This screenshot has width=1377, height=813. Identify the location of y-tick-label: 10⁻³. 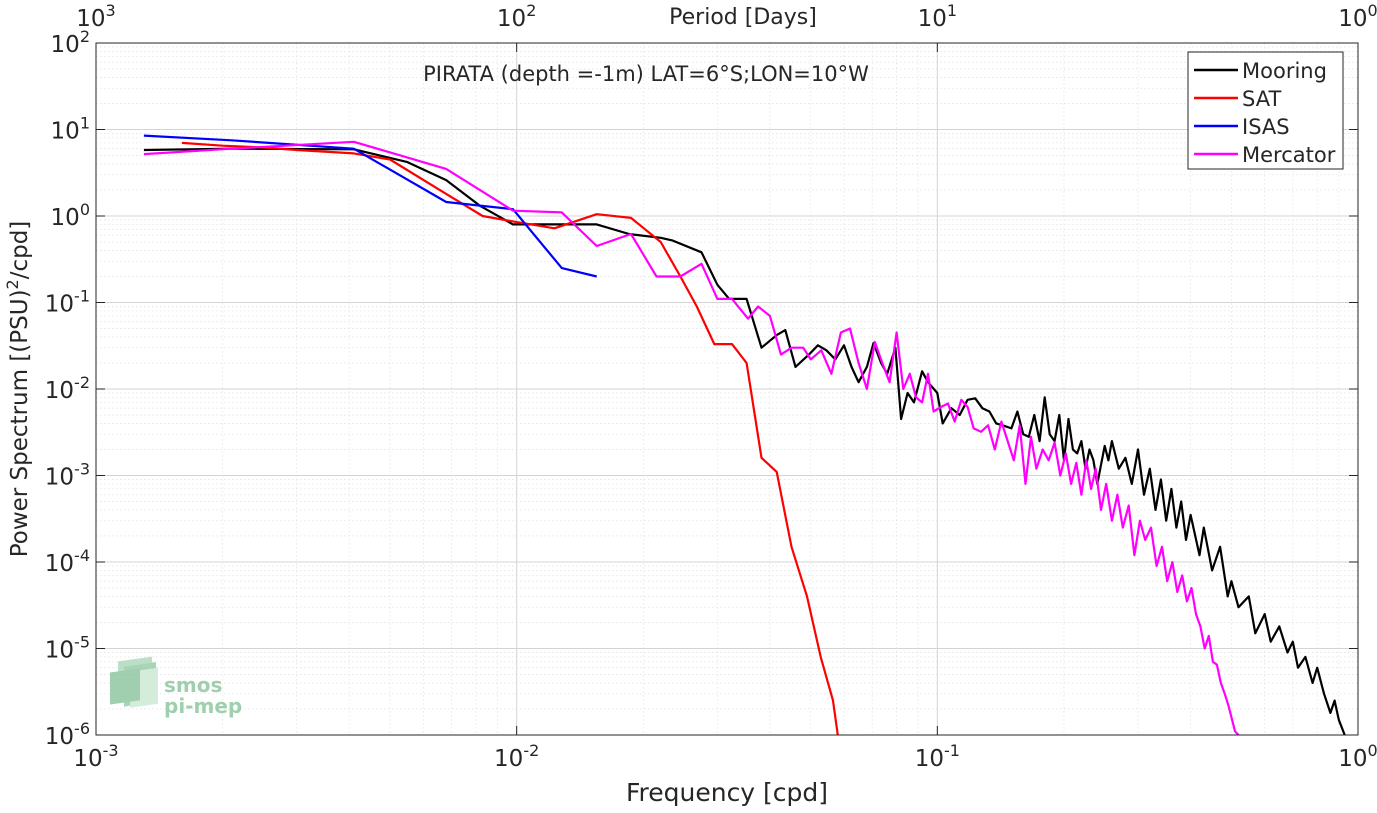
(67, 475).